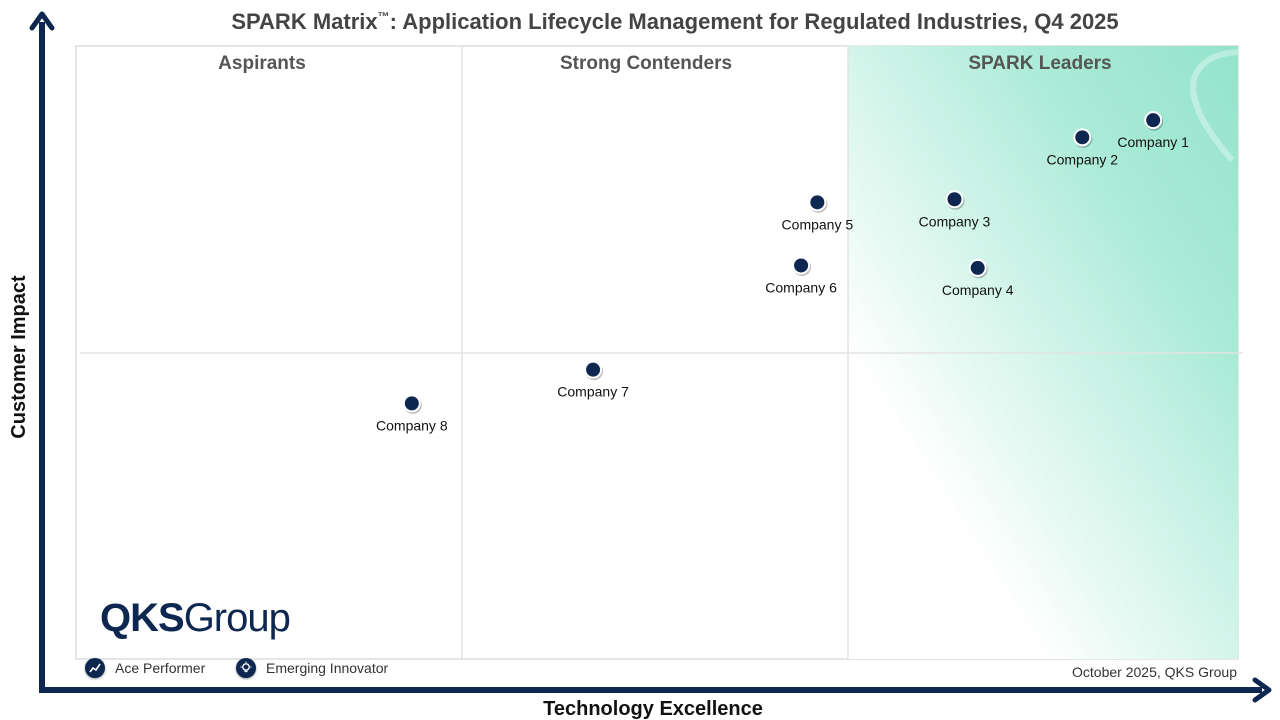  I want to click on legend-ace-performer: Ace Performer, so click(145, 668).